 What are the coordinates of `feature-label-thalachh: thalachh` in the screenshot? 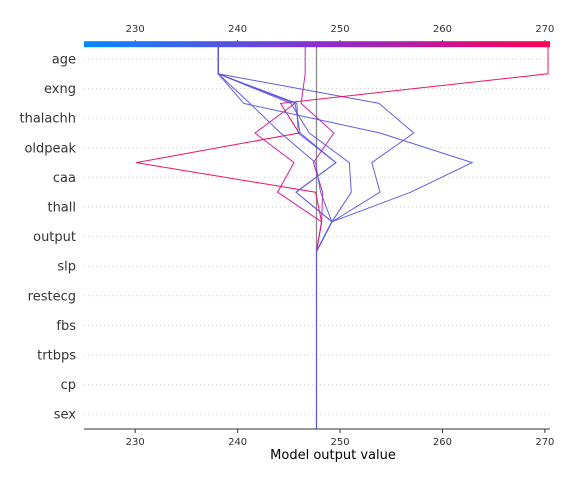 It's located at (47, 119).